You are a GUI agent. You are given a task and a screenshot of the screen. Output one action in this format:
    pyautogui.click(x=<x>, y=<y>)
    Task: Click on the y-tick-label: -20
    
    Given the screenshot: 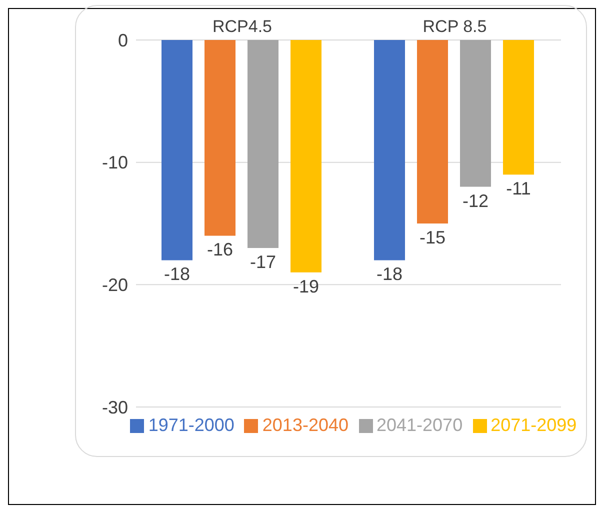 What is the action you would take?
    pyautogui.click(x=115, y=285)
    